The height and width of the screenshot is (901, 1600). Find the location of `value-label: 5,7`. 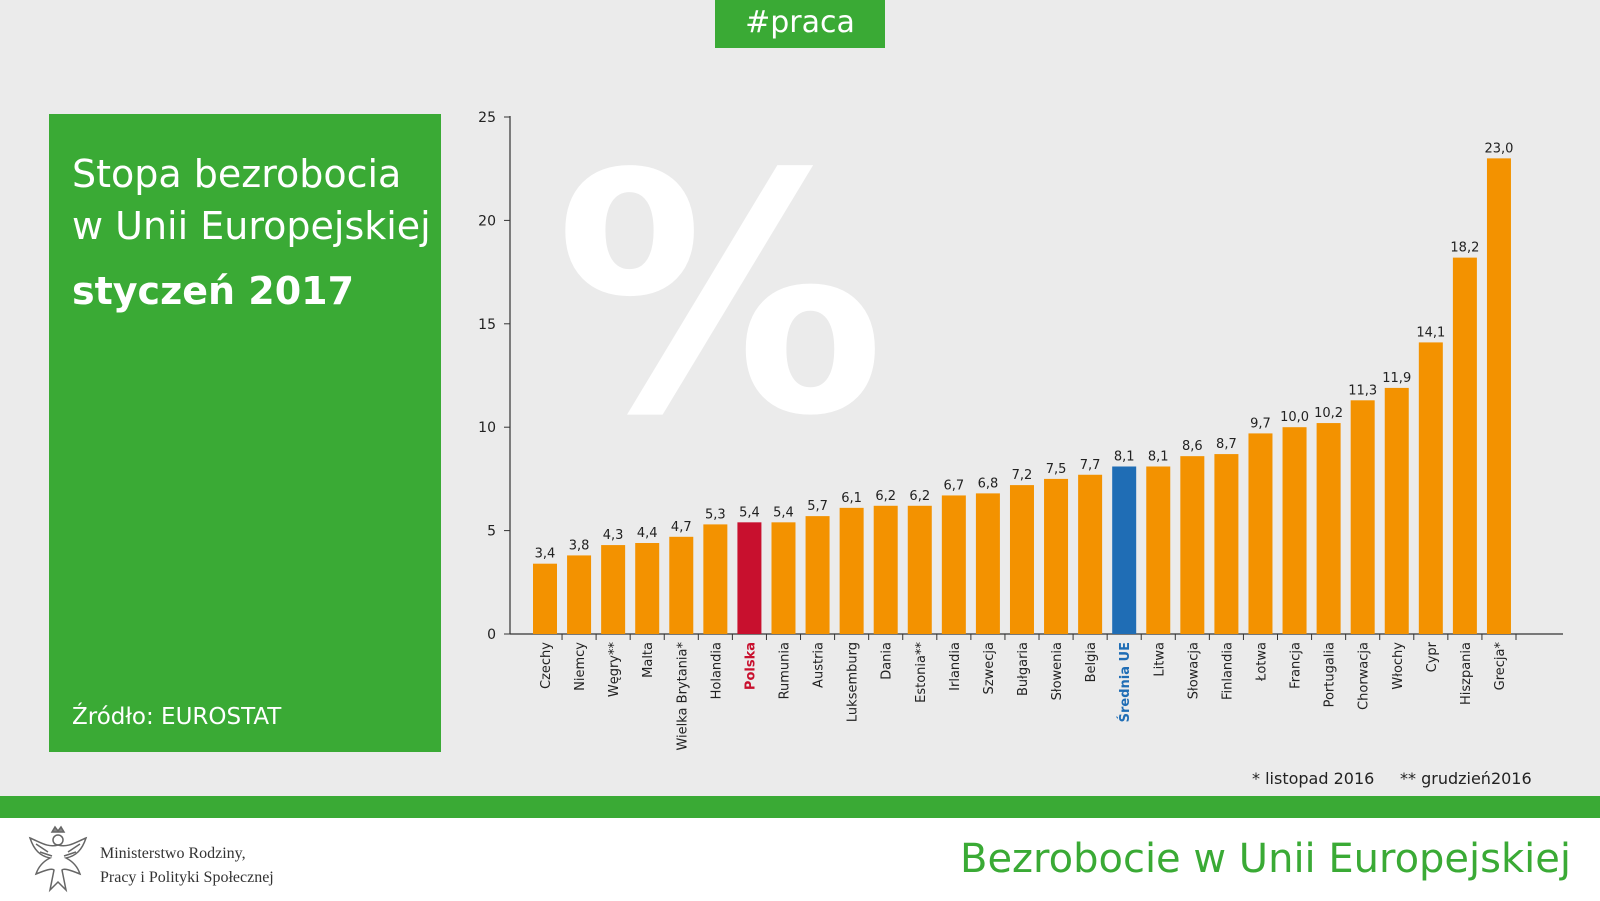

value-label: 5,7 is located at coordinates (817, 506).